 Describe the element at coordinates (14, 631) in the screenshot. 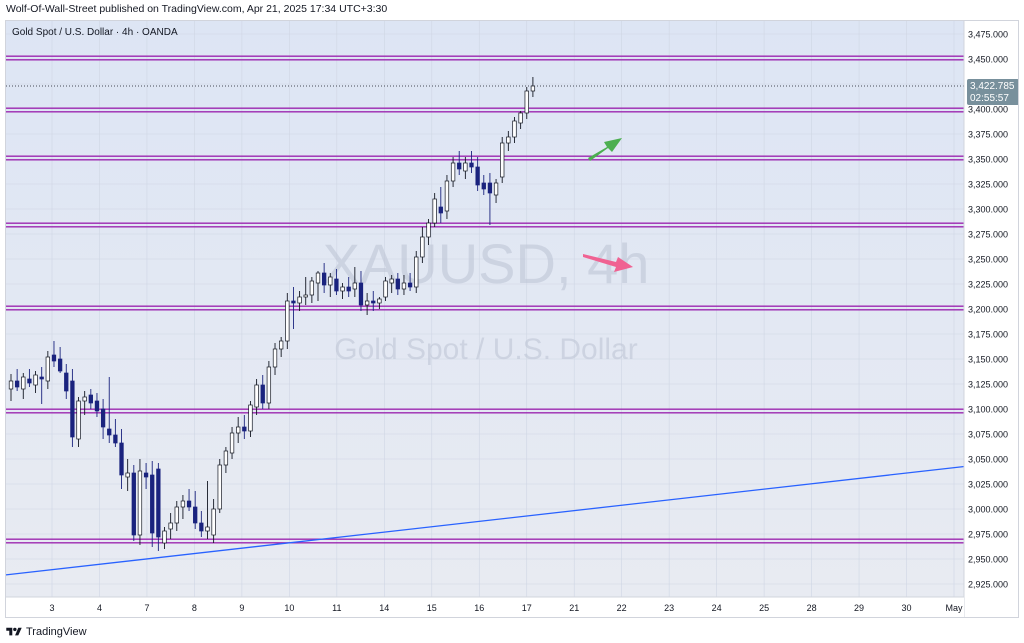

I see `tradingview-logo-icon` at that location.